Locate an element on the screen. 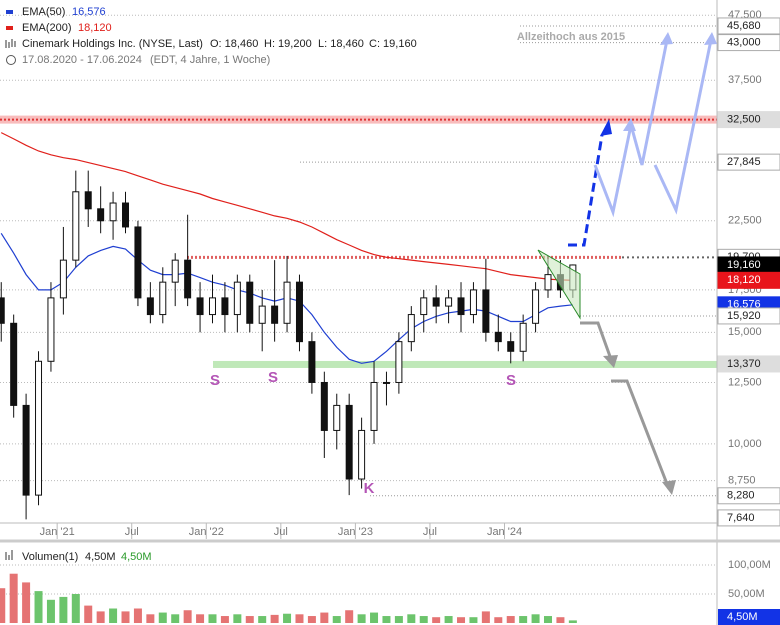 Image resolution: width=780 pixels, height=625 pixels. price-label: 45,680 is located at coordinates (748, 26).